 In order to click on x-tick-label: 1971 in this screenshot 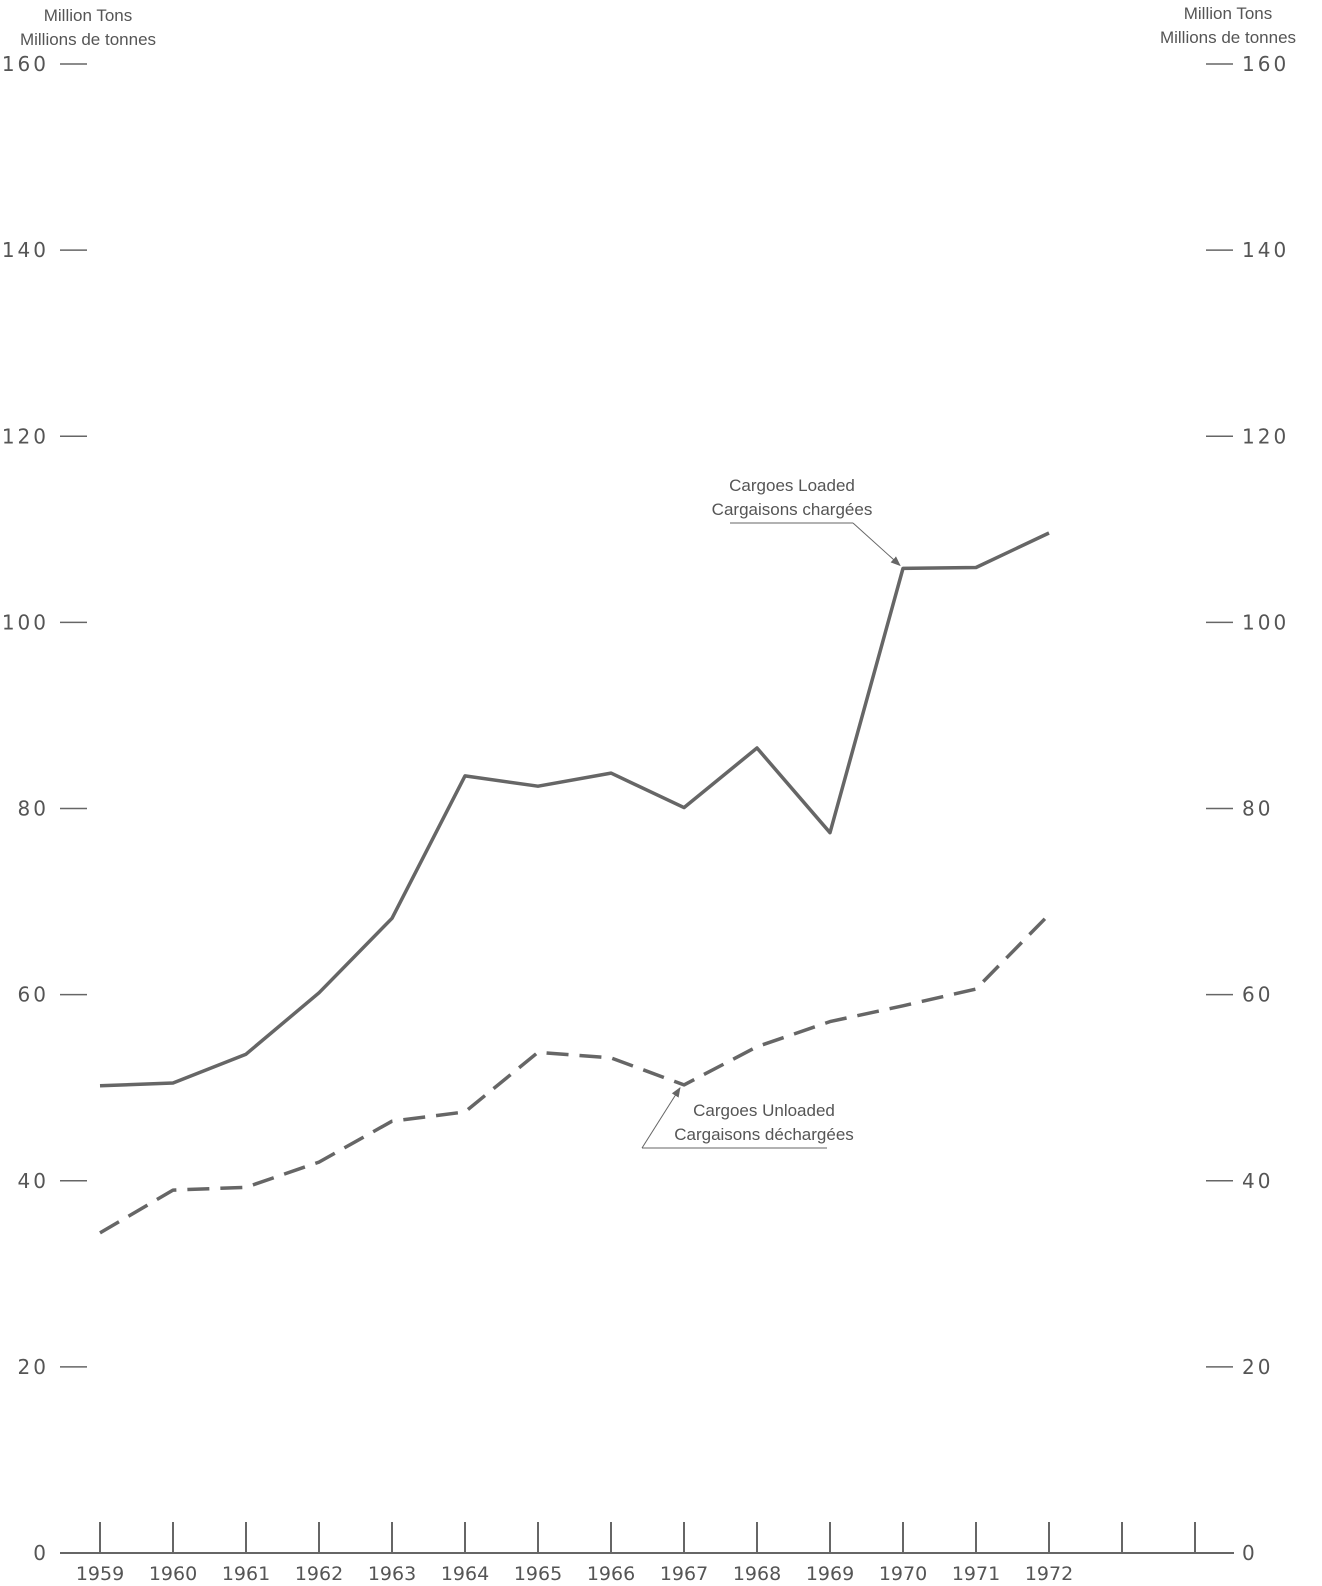, I will do `click(976, 1574)`.